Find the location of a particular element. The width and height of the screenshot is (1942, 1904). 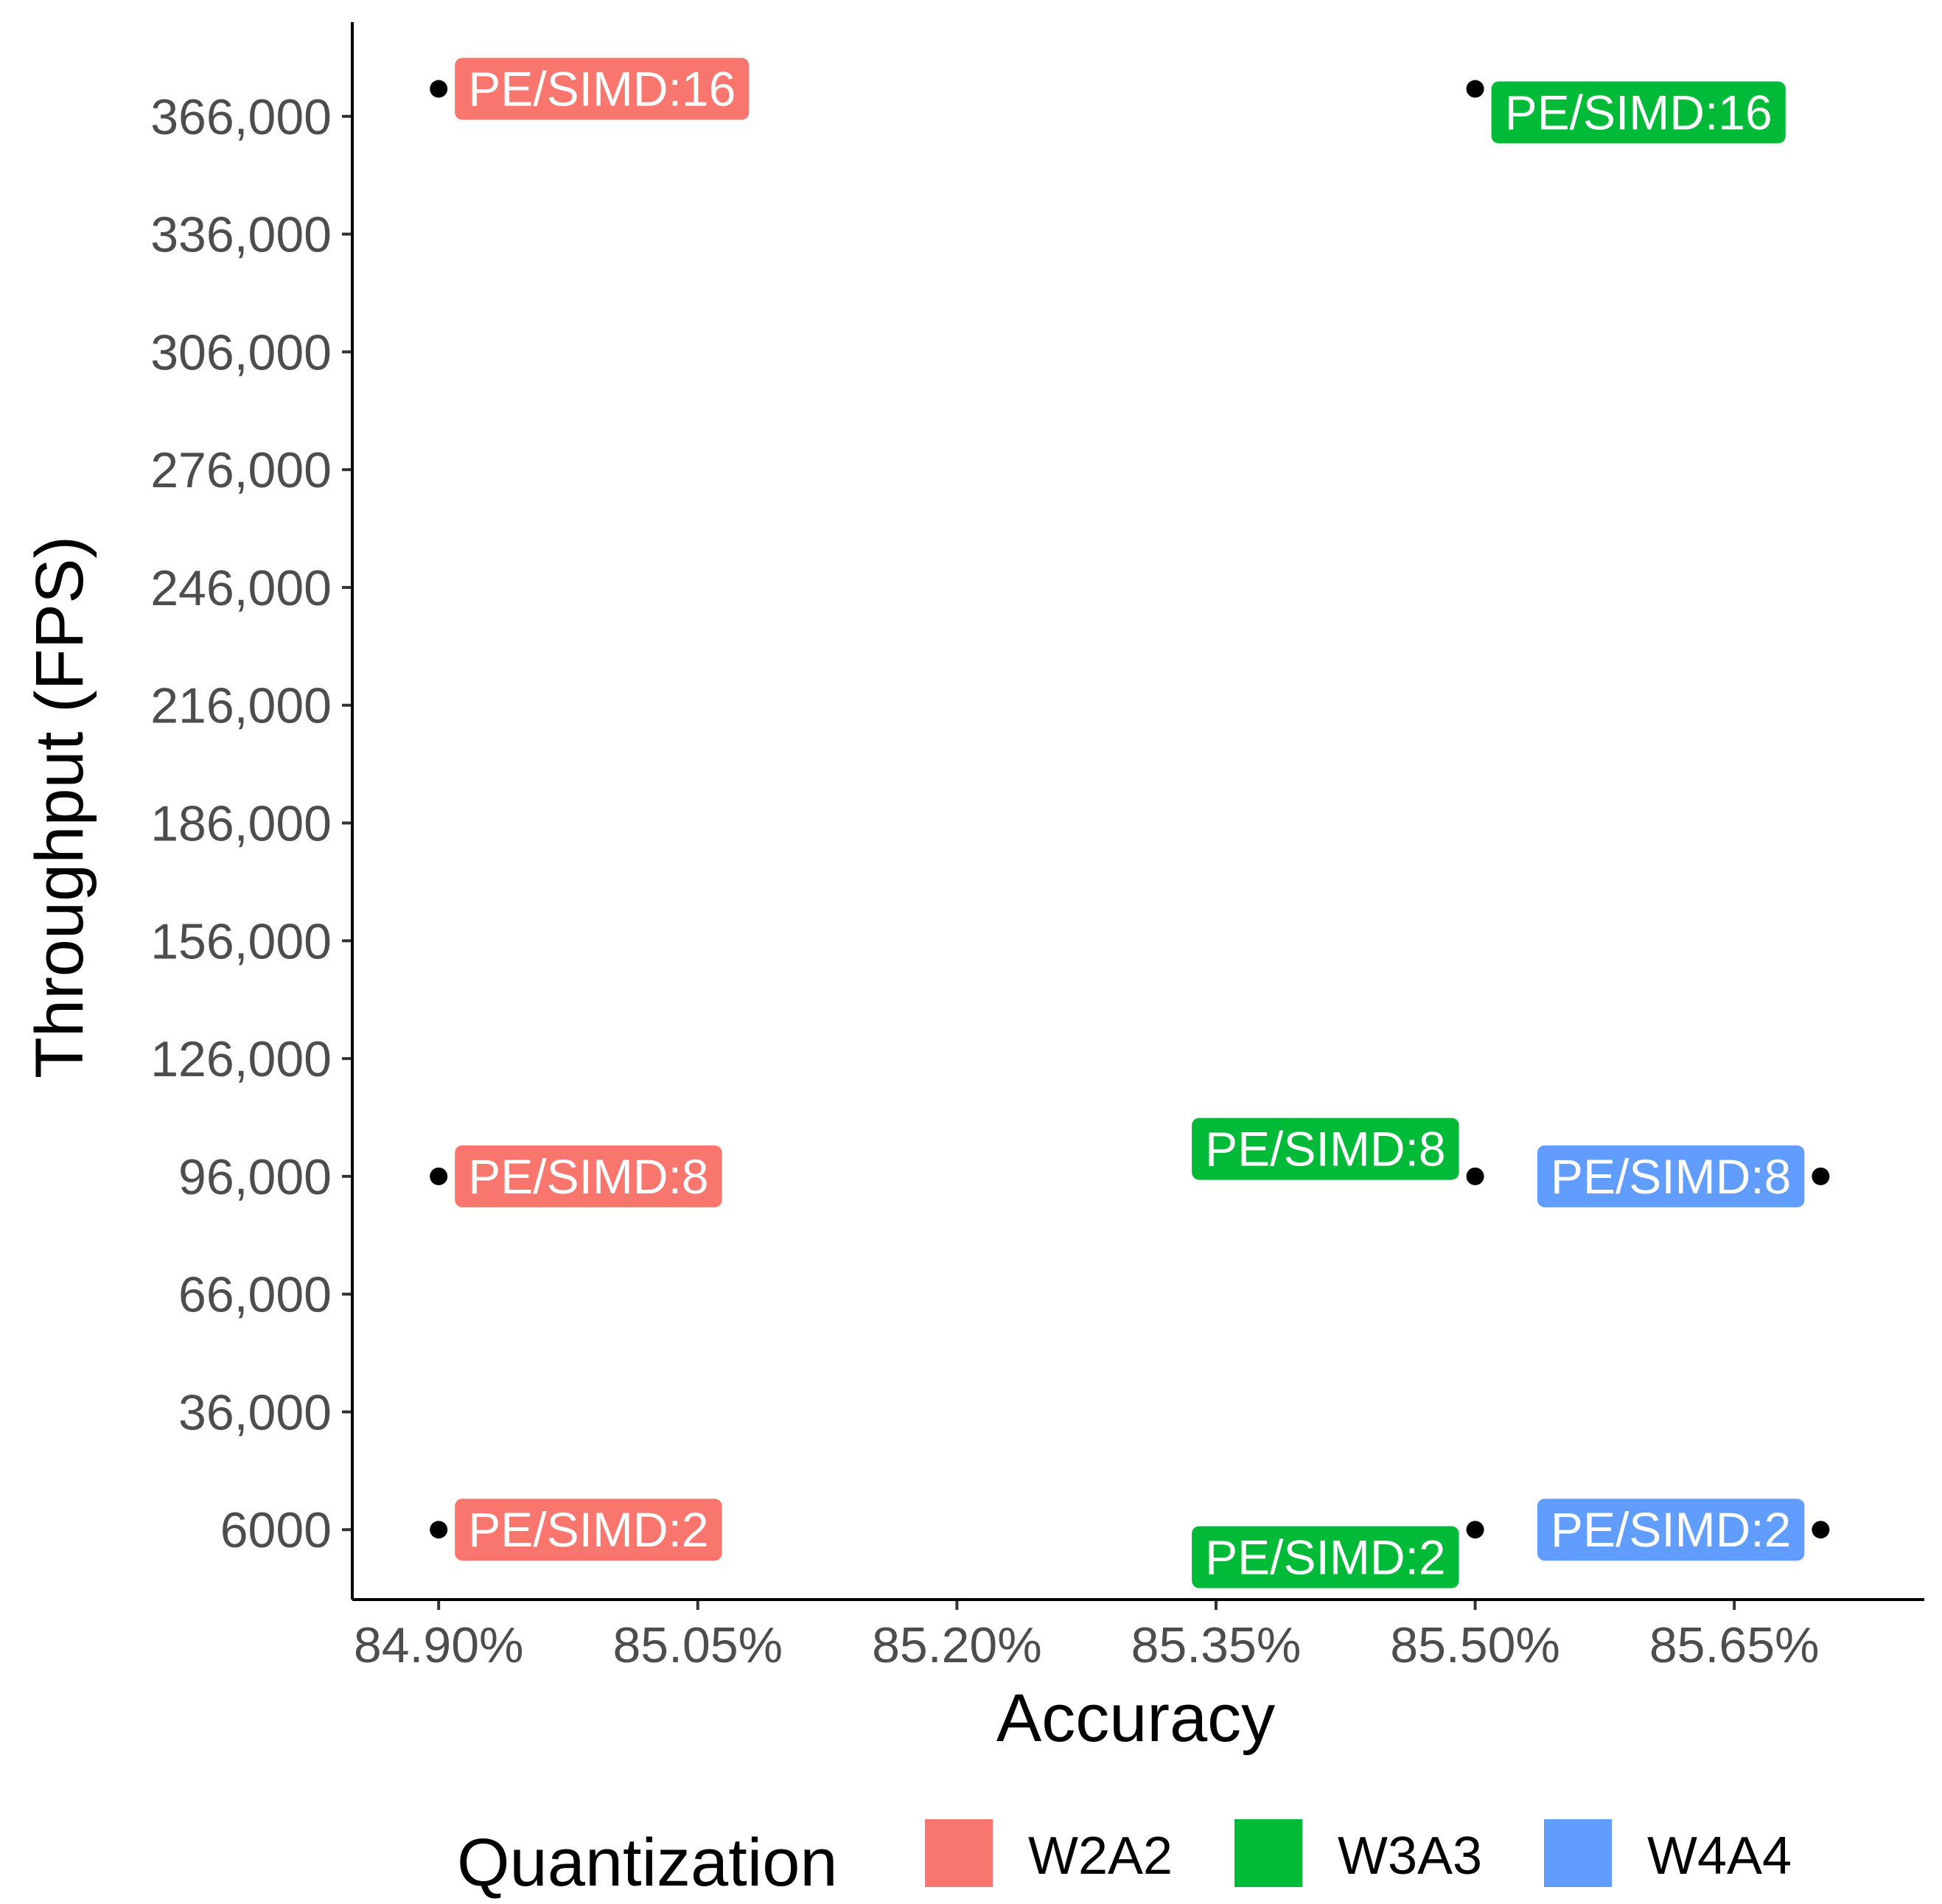

y-tick-label: 366,000 is located at coordinates (241, 117).